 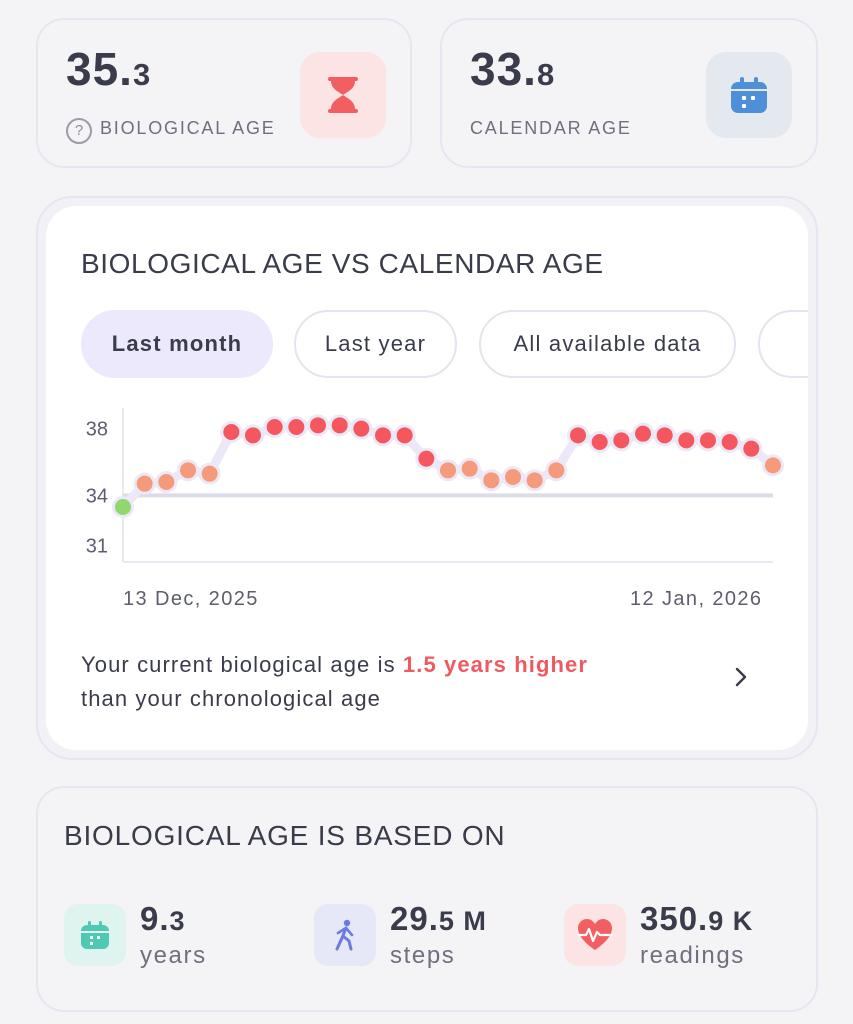 I want to click on x-label-end: 12 Jan, 2026, so click(x=696, y=599).